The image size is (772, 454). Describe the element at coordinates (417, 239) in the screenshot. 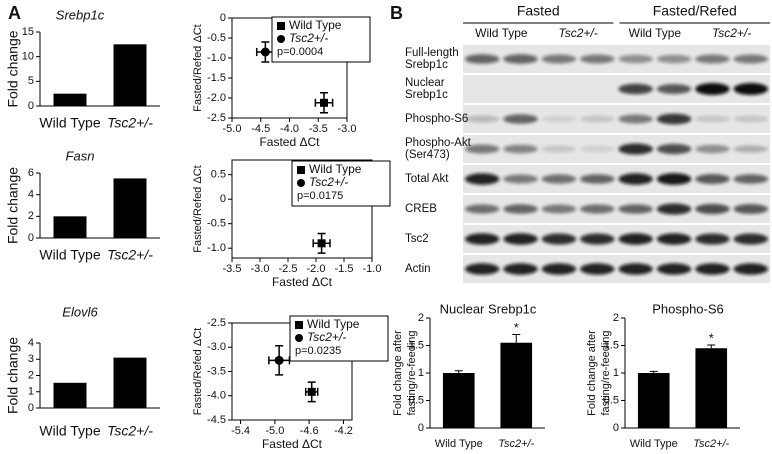

I see `blot-row-label: Tsc2` at that location.